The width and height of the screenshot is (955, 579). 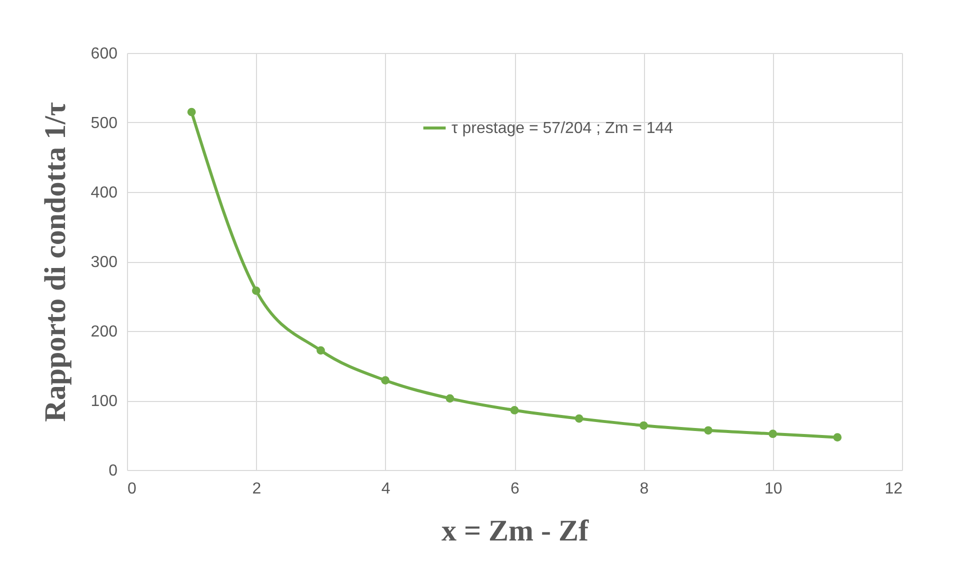 What do you see at coordinates (773, 489) in the screenshot?
I see `x-tick-label: 10` at bounding box center [773, 489].